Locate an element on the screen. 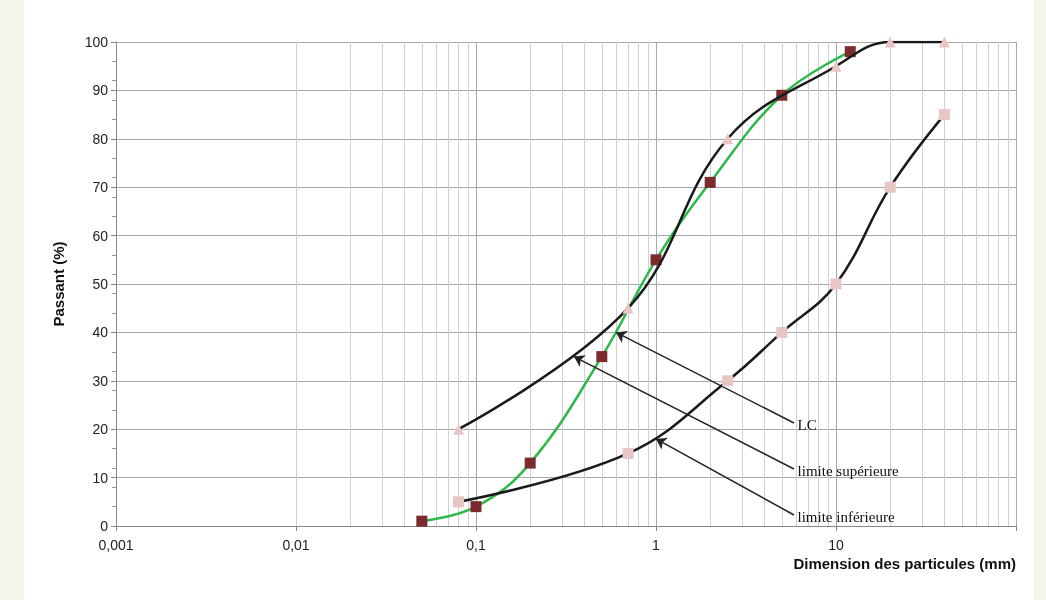  y-tick-label: 40 is located at coordinates (100, 332).